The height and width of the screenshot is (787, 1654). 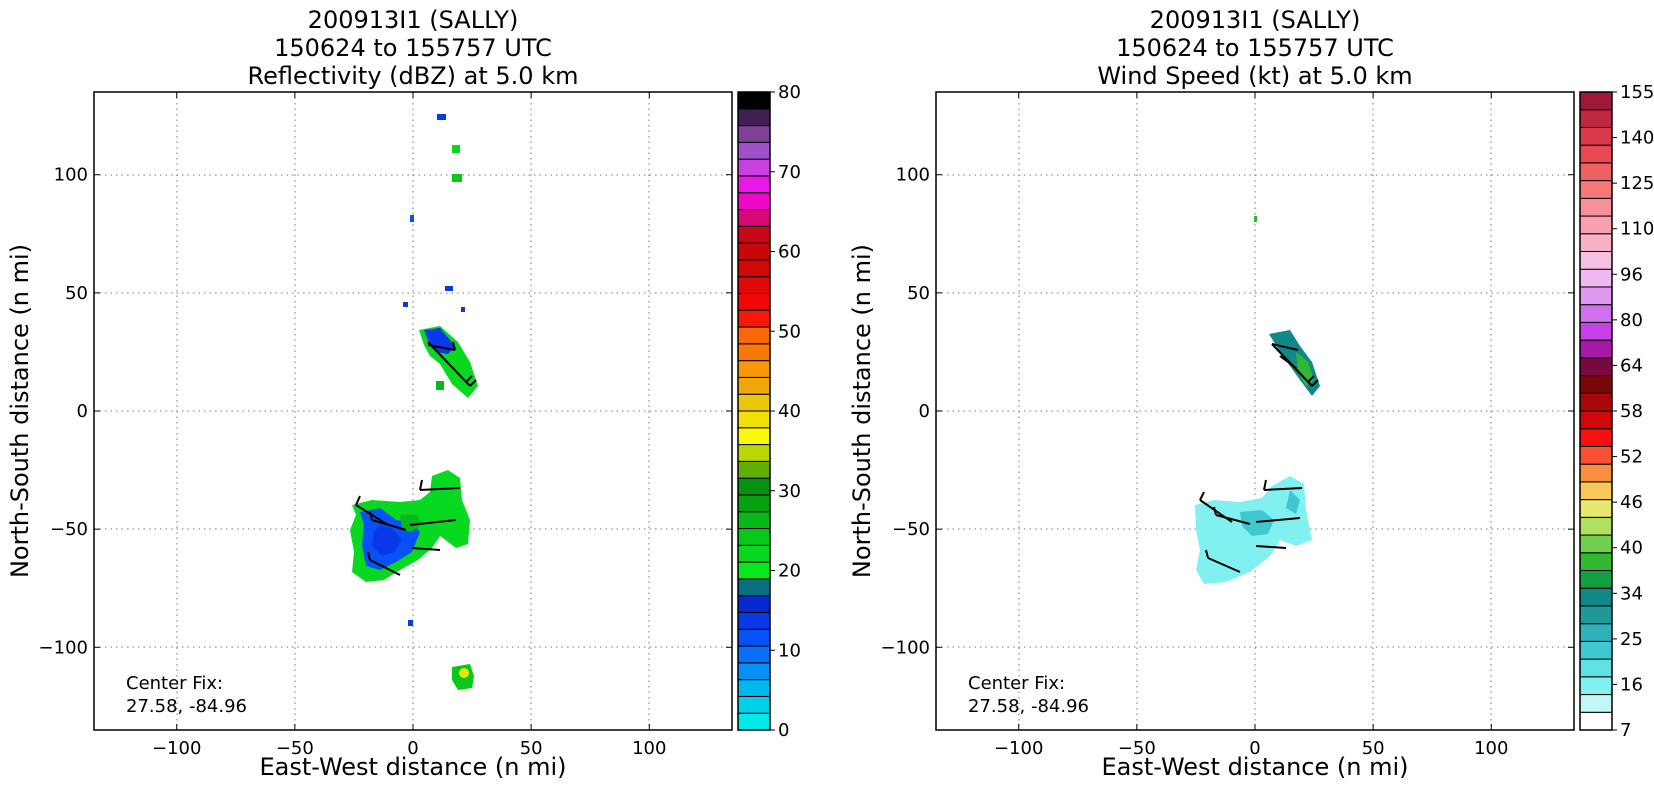 What do you see at coordinates (1137, 748) in the screenshot?
I see `x-tick-label: −50` at bounding box center [1137, 748].